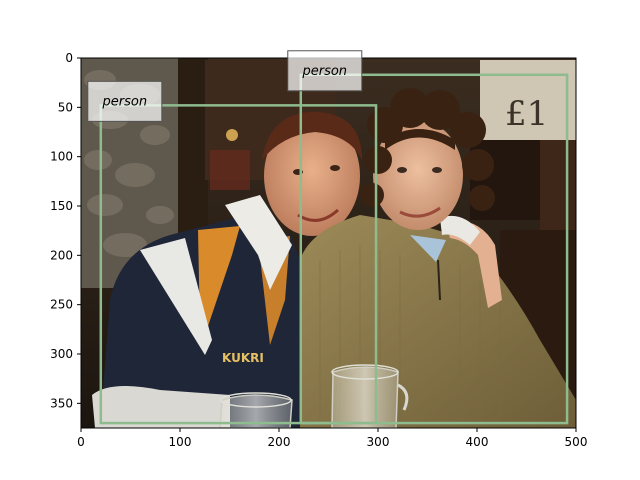 Image resolution: width=640 pixels, height=480 pixels. What do you see at coordinates (61, 157) in the screenshot?
I see `y-tick-label: 100` at bounding box center [61, 157].